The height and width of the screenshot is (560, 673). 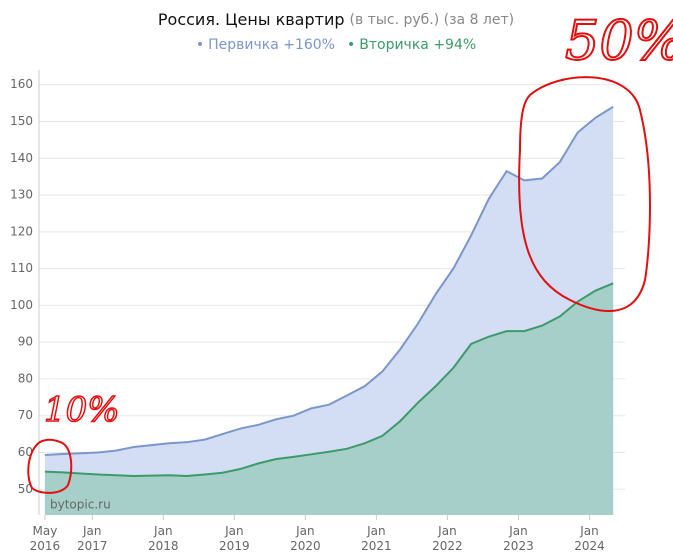 I want to click on y-tick-label: 100, so click(x=21, y=305).